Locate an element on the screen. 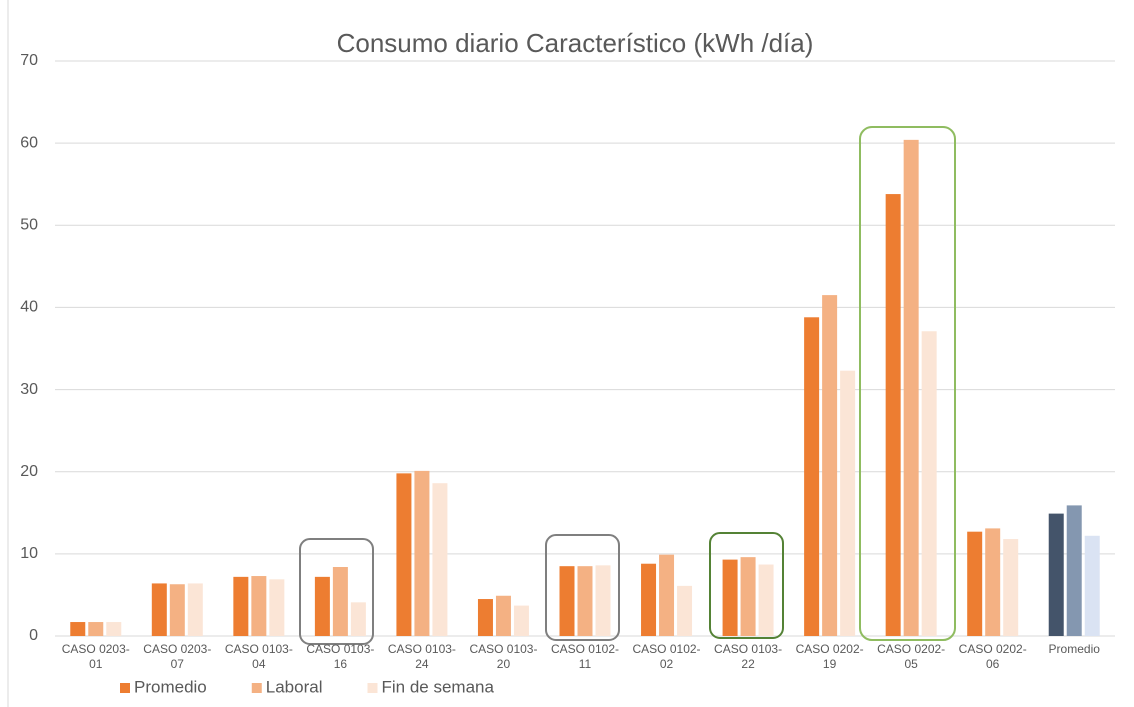 Image resolution: width=1134 pixels, height=707 pixels. legend-label: Promedio is located at coordinates (170, 686).